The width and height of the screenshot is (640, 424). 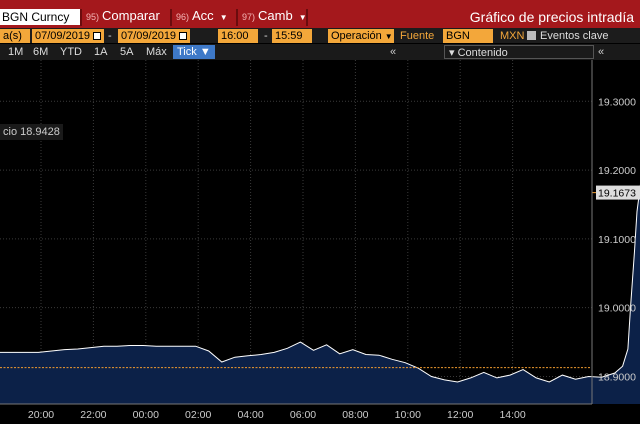 I want to click on key-events-label: Eventos clave, so click(x=574, y=36).